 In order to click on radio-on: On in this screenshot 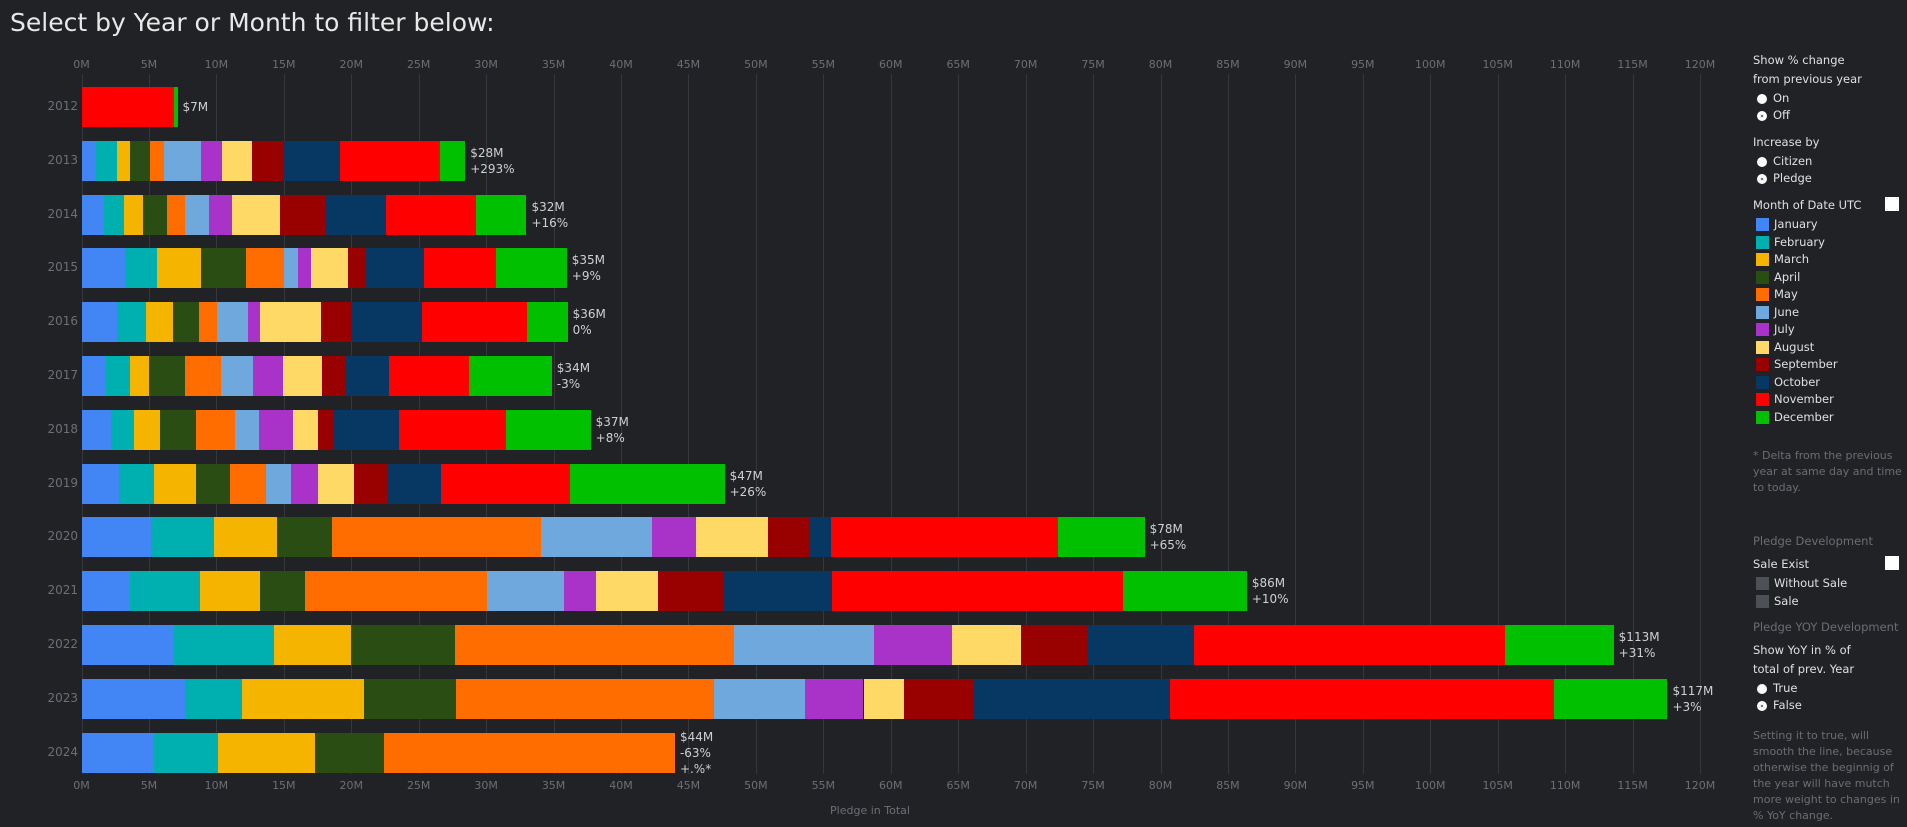, I will do `click(1830, 98)`.